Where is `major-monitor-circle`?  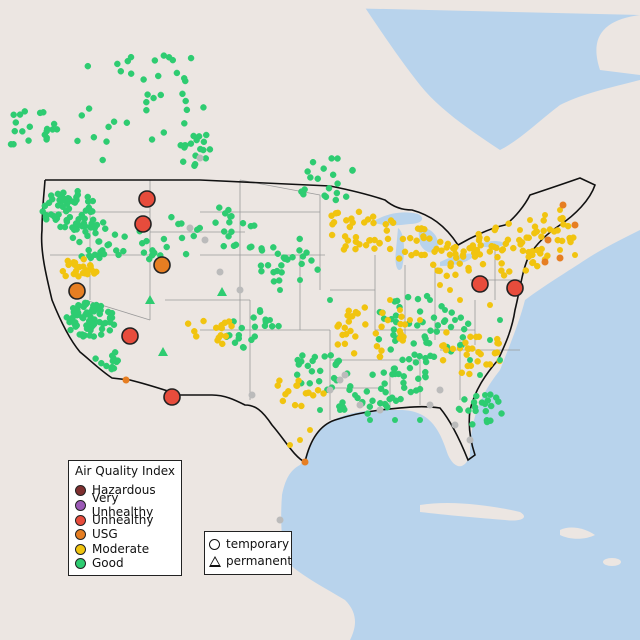
major-monitor-circle is located at coordinates (130, 336).